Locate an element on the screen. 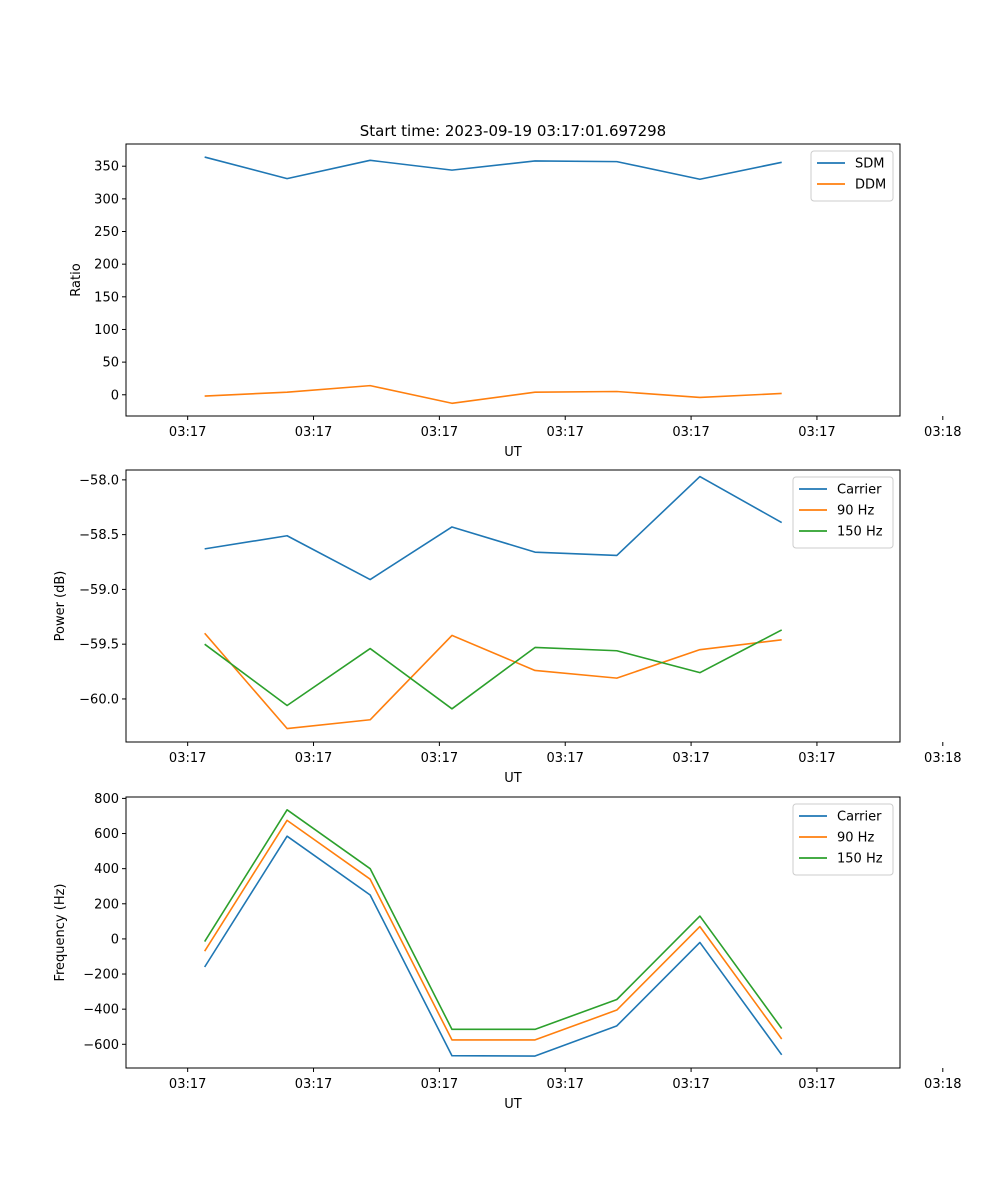  y-tick-label: −600 is located at coordinates (101, 1045).